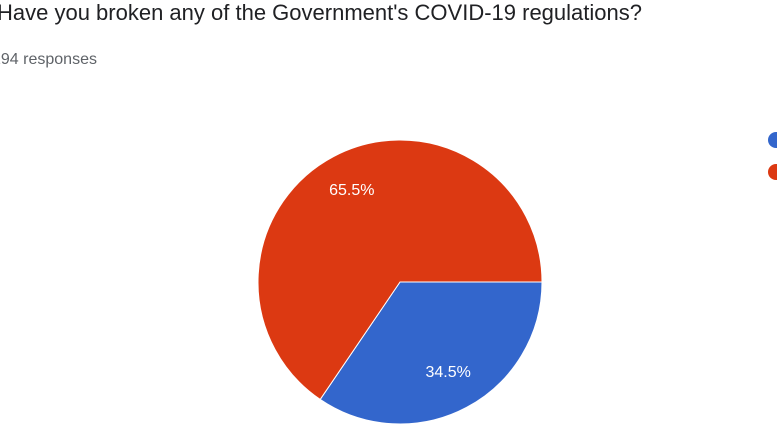 Image resolution: width=777 pixels, height=437 pixels. Describe the element at coordinates (48, 59) in the screenshot. I see `chart-subtitle: 194 responses` at that location.